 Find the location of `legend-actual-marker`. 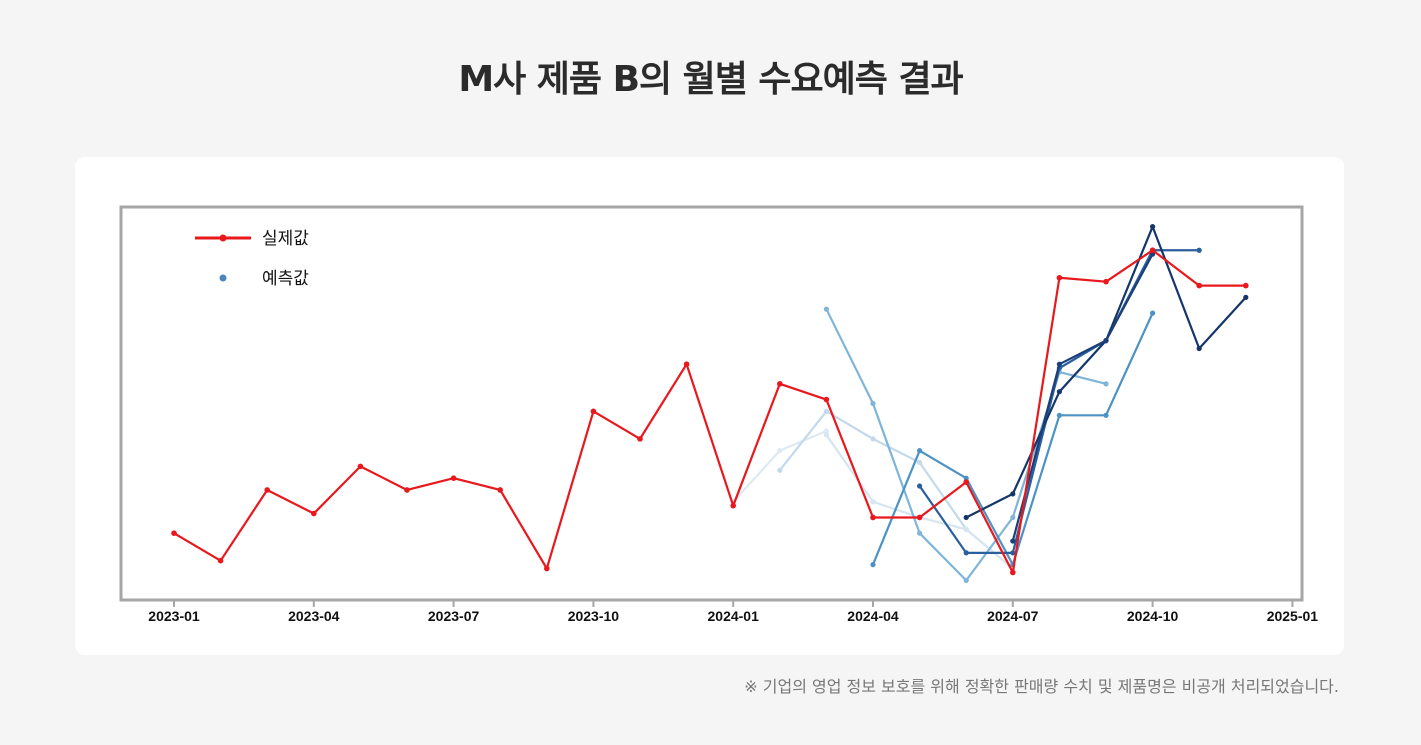

legend-actual-marker is located at coordinates (223, 238).